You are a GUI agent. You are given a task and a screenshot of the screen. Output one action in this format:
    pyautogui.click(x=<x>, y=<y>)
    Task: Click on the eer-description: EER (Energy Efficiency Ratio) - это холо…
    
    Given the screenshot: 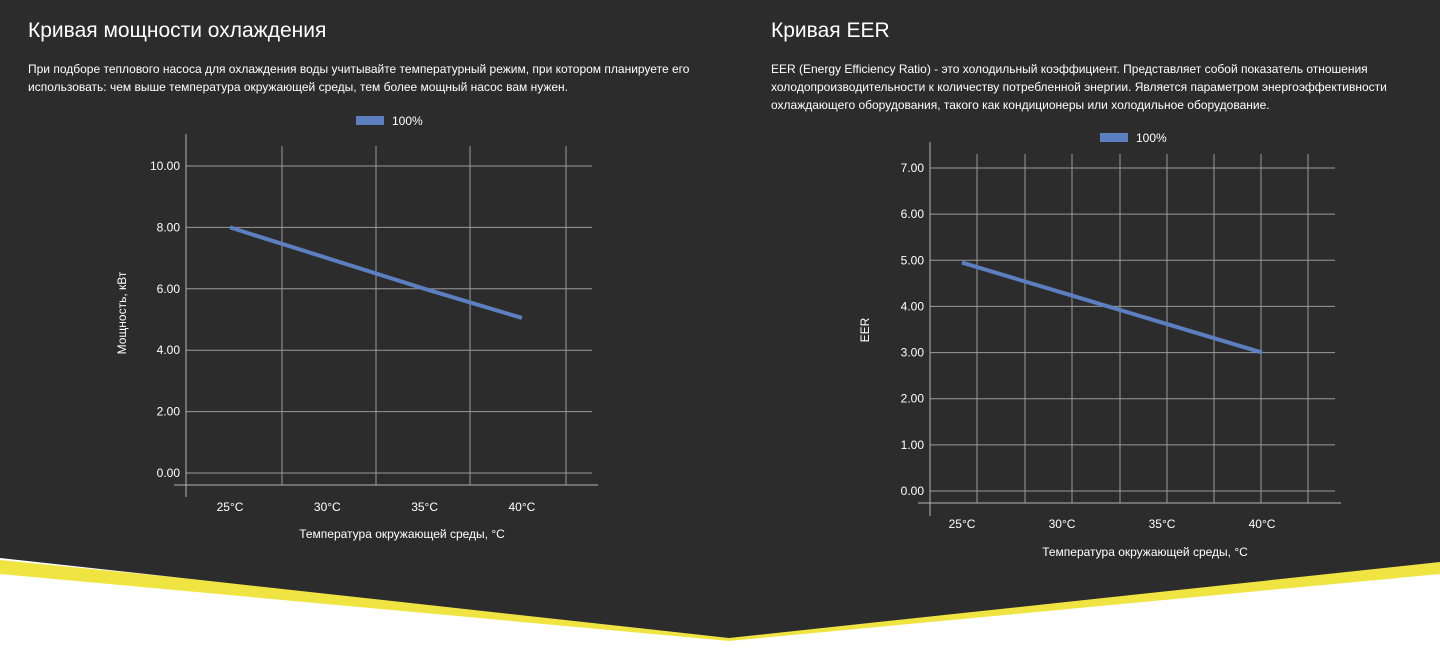 What is the action you would take?
    pyautogui.click(x=1079, y=87)
    